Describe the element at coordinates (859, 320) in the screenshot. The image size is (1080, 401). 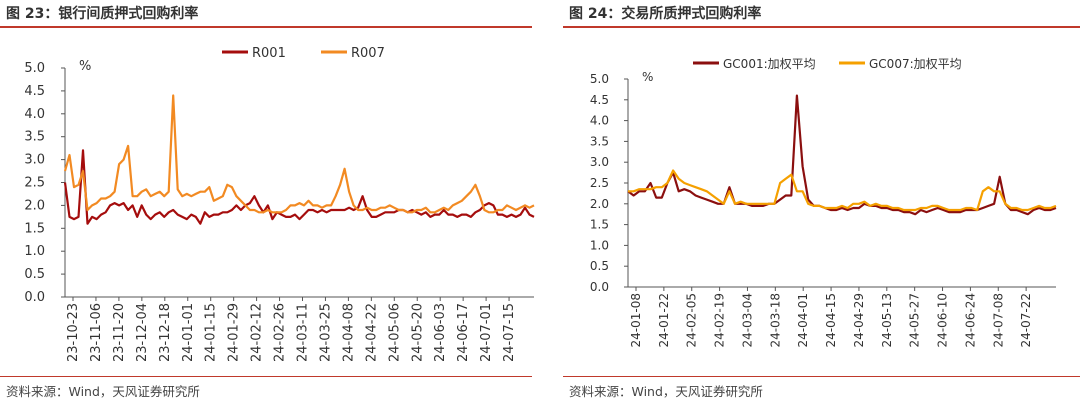
I see `x-tick-label: 24-04-29` at that location.